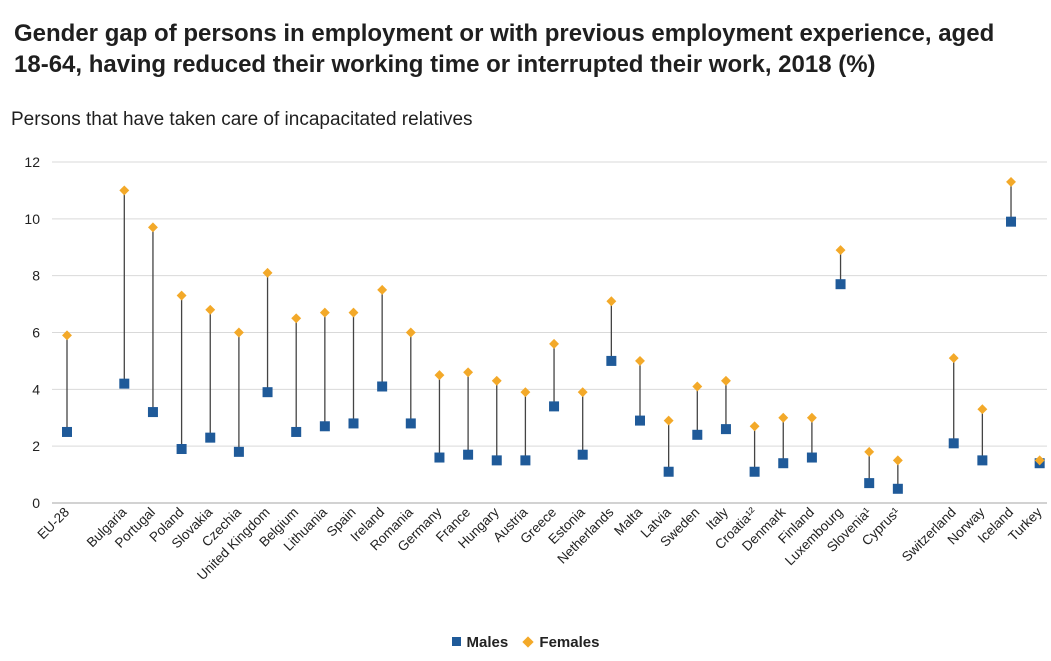  I want to click on y-tick-label: 2, so click(36, 446).